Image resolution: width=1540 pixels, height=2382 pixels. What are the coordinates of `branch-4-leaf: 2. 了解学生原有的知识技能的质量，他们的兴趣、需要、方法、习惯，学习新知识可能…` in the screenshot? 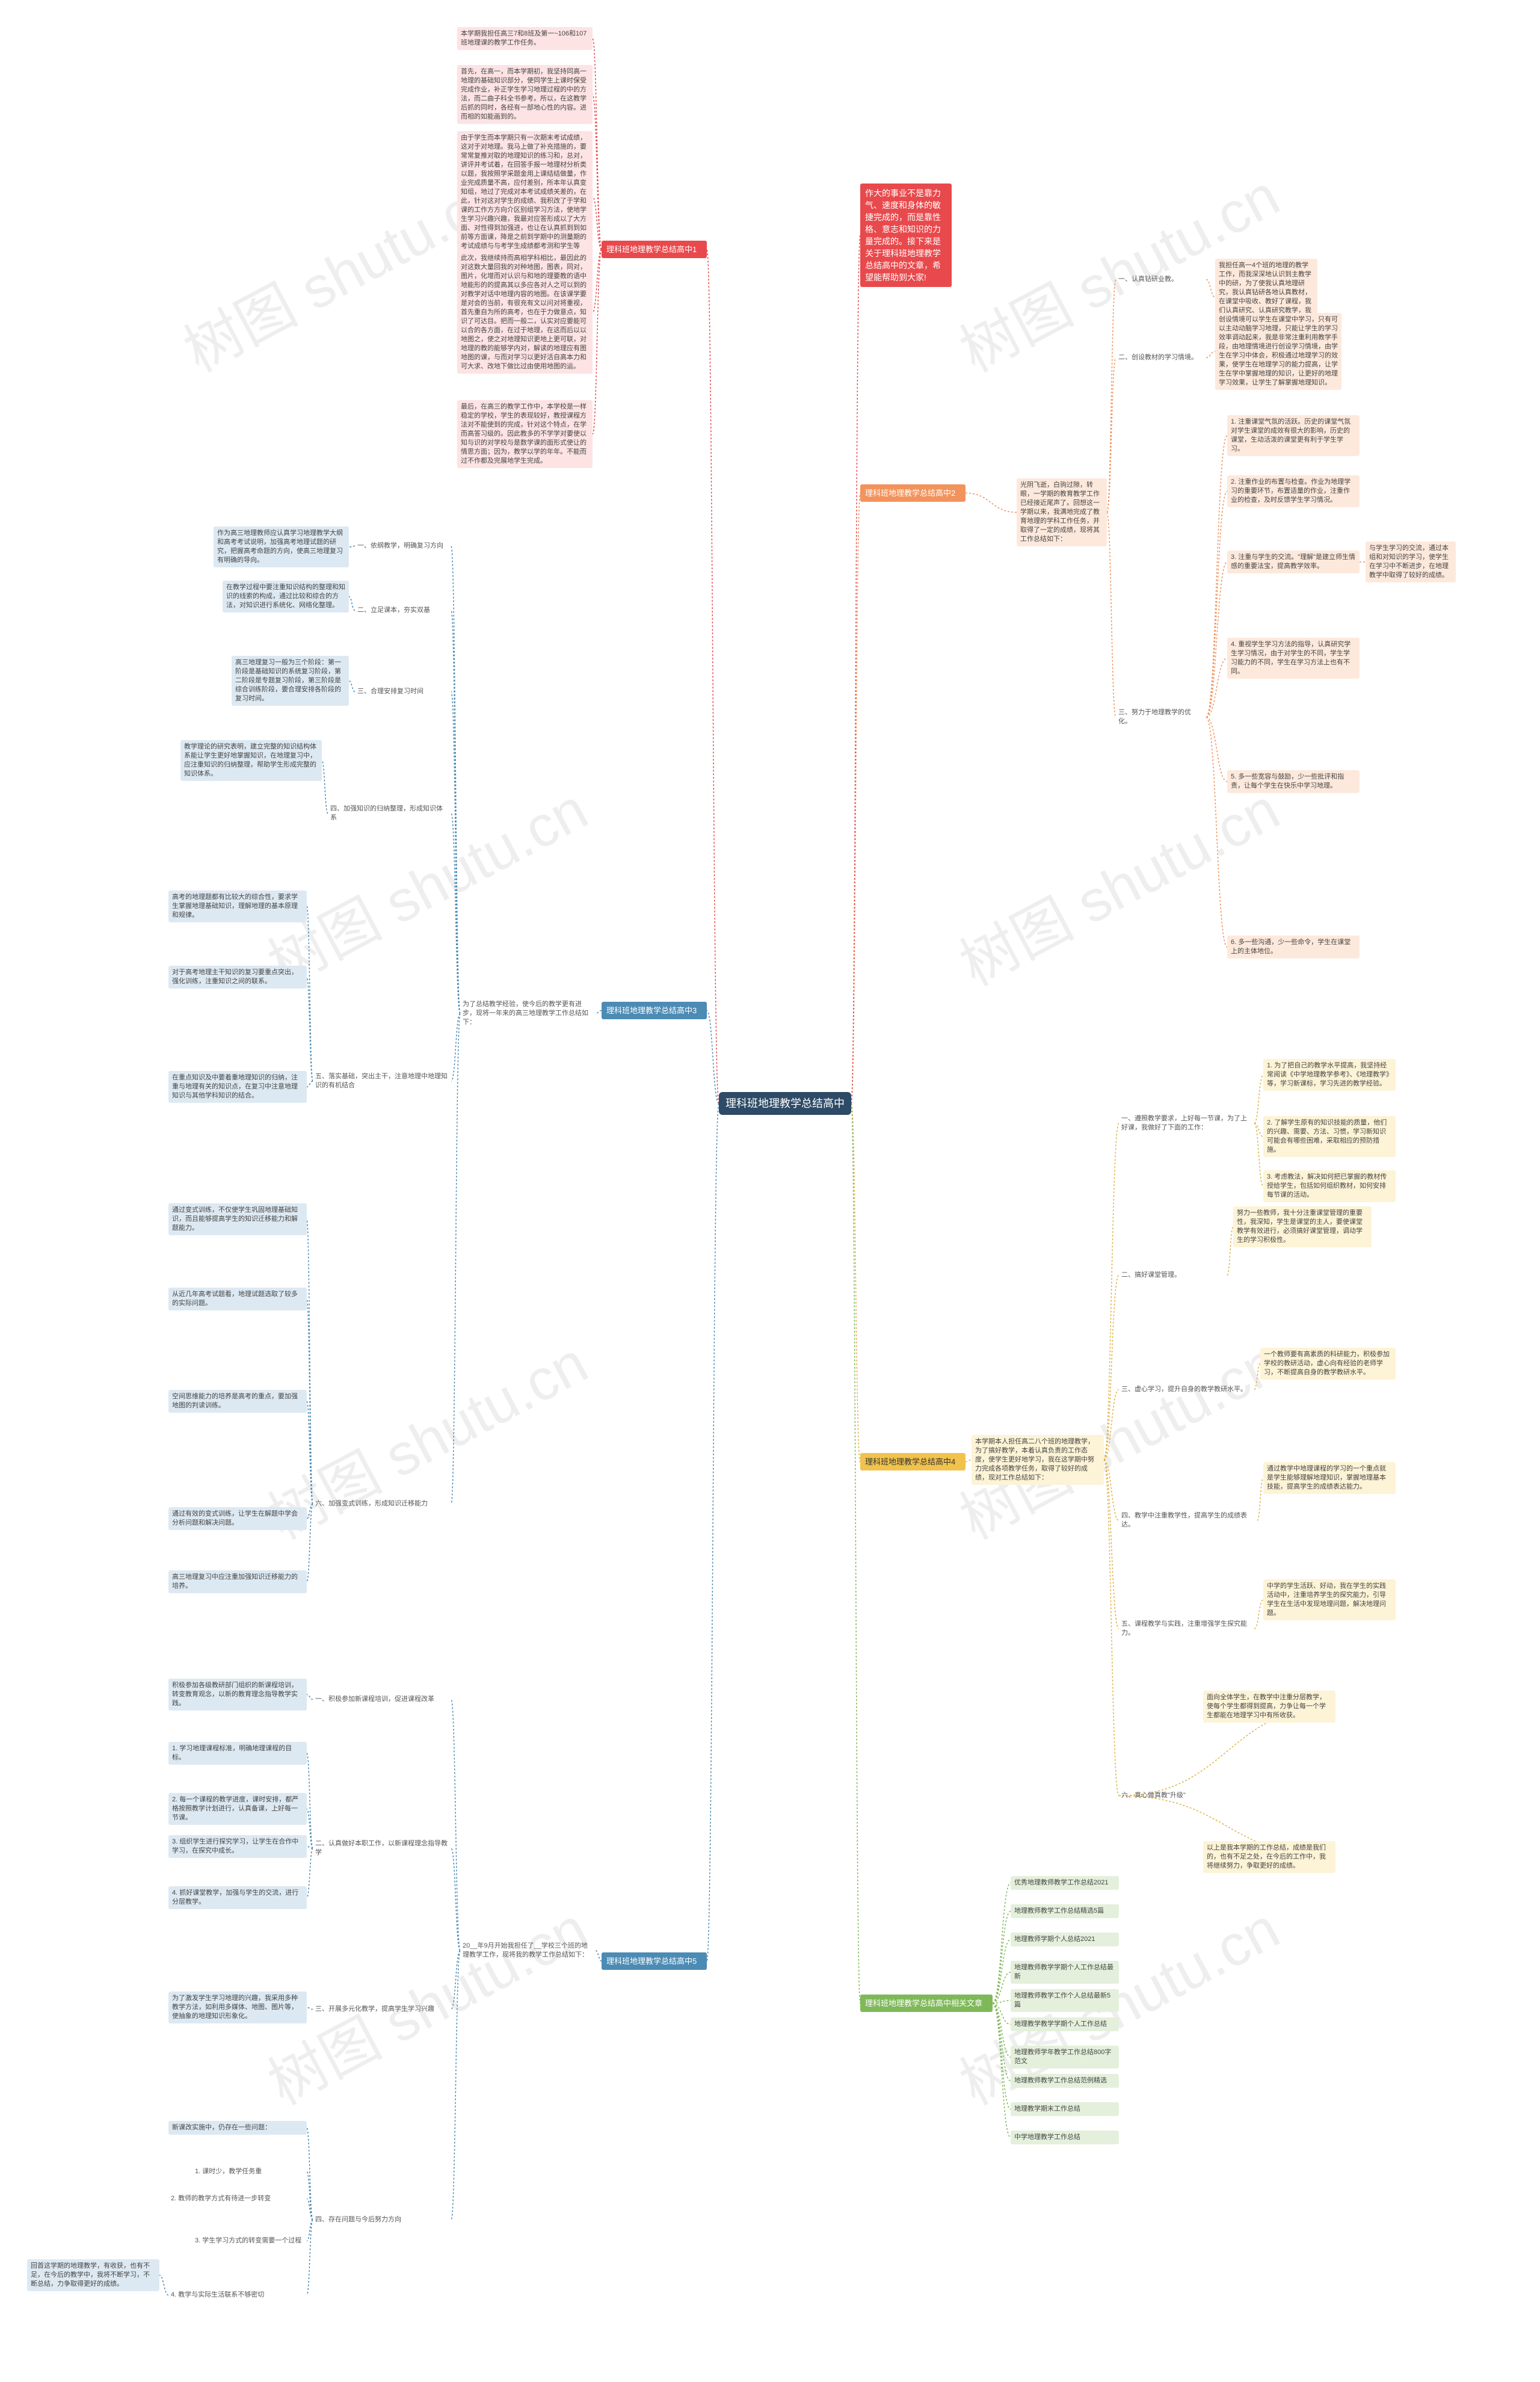 It's located at (1329, 1136).